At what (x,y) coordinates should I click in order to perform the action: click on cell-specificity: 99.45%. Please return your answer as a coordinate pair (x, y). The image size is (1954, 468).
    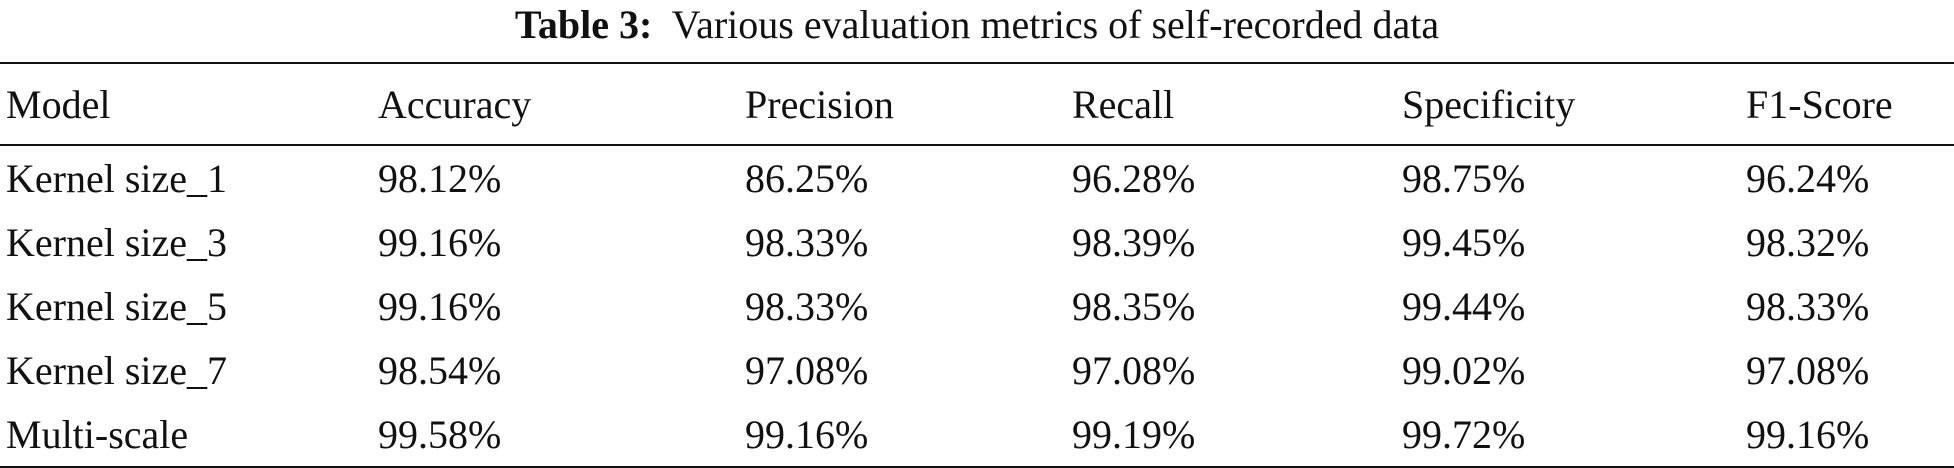
    Looking at the image, I should click on (1464, 242).